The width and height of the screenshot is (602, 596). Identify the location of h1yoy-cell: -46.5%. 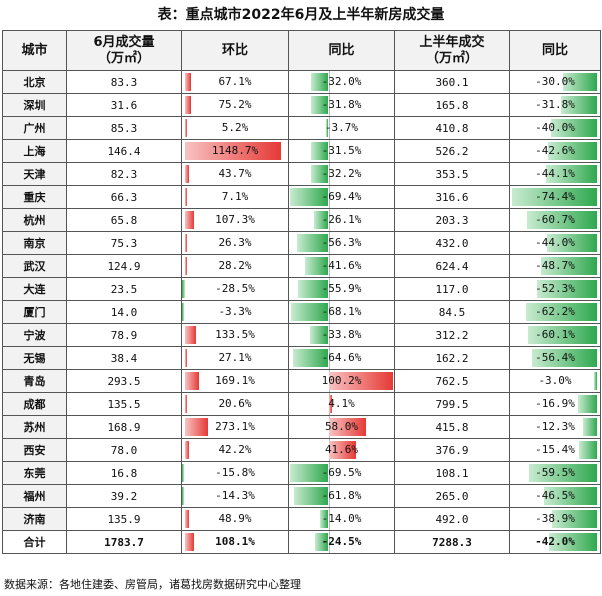
(555, 496).